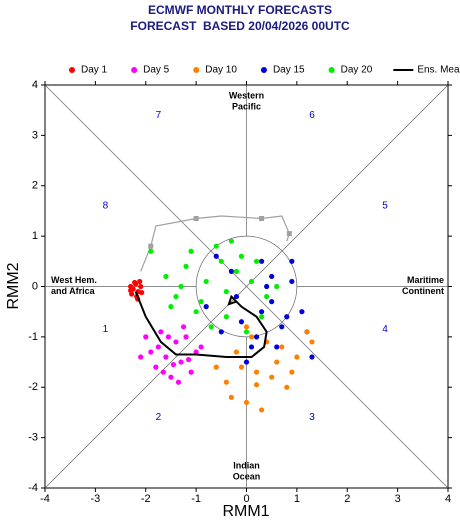 This screenshot has height=525, width=460. Describe the element at coordinates (196, 499) in the screenshot. I see `x-tick-label: -1` at that location.